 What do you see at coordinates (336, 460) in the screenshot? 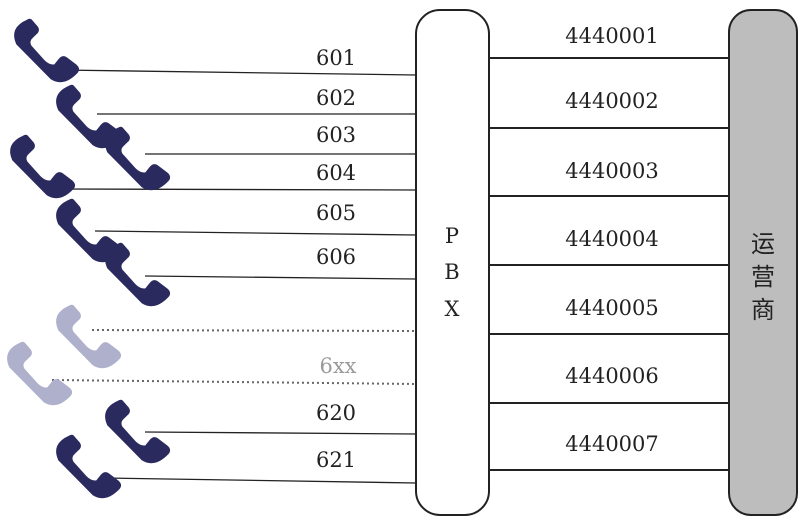
I see `extension-label: 621` at bounding box center [336, 460].